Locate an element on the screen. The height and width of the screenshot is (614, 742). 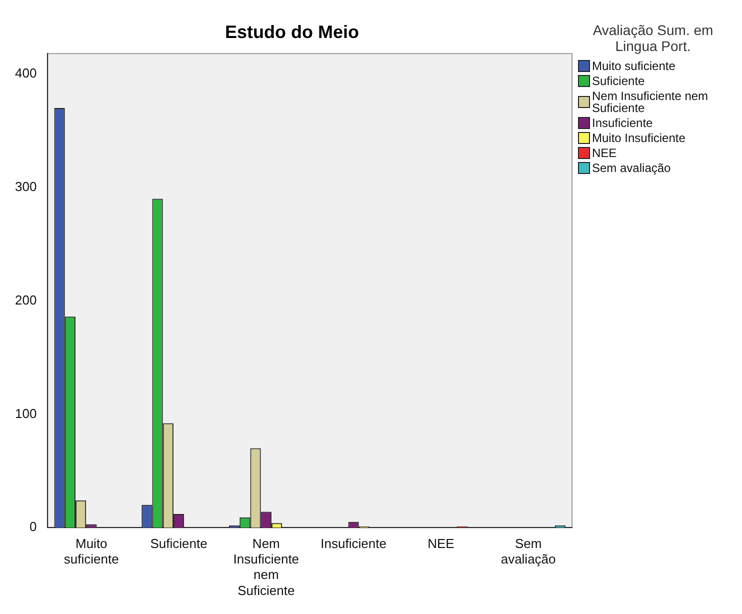
legend-label: Insuficiente is located at coordinates (622, 123).